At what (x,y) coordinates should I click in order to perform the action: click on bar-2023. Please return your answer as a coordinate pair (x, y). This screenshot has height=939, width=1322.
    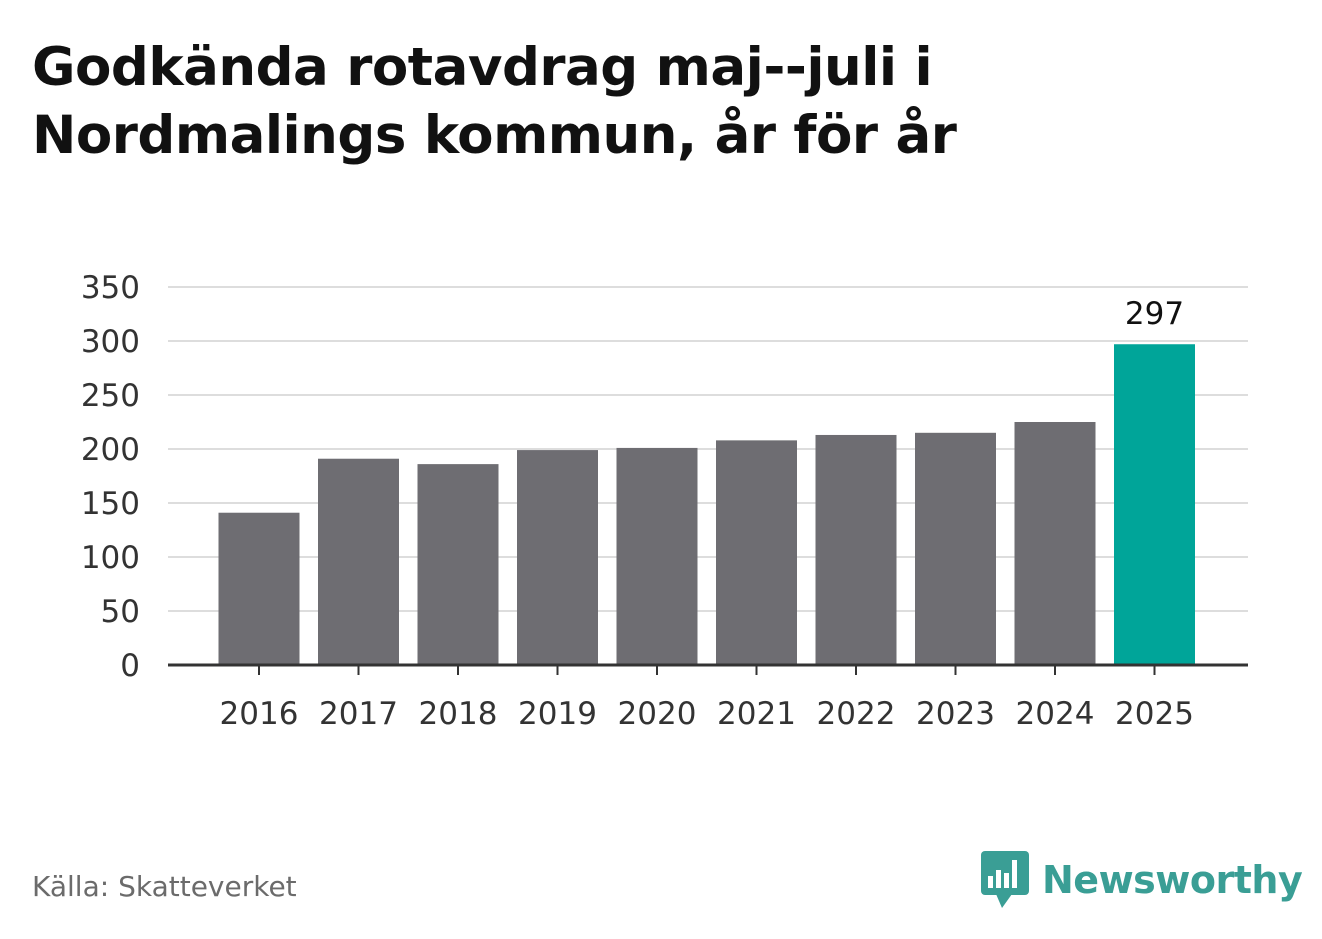
    Looking at the image, I should click on (955, 548).